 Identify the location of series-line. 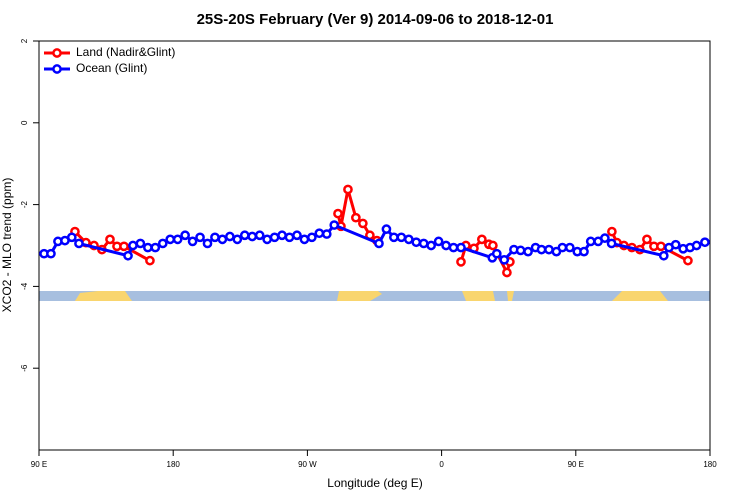
(381, 233).